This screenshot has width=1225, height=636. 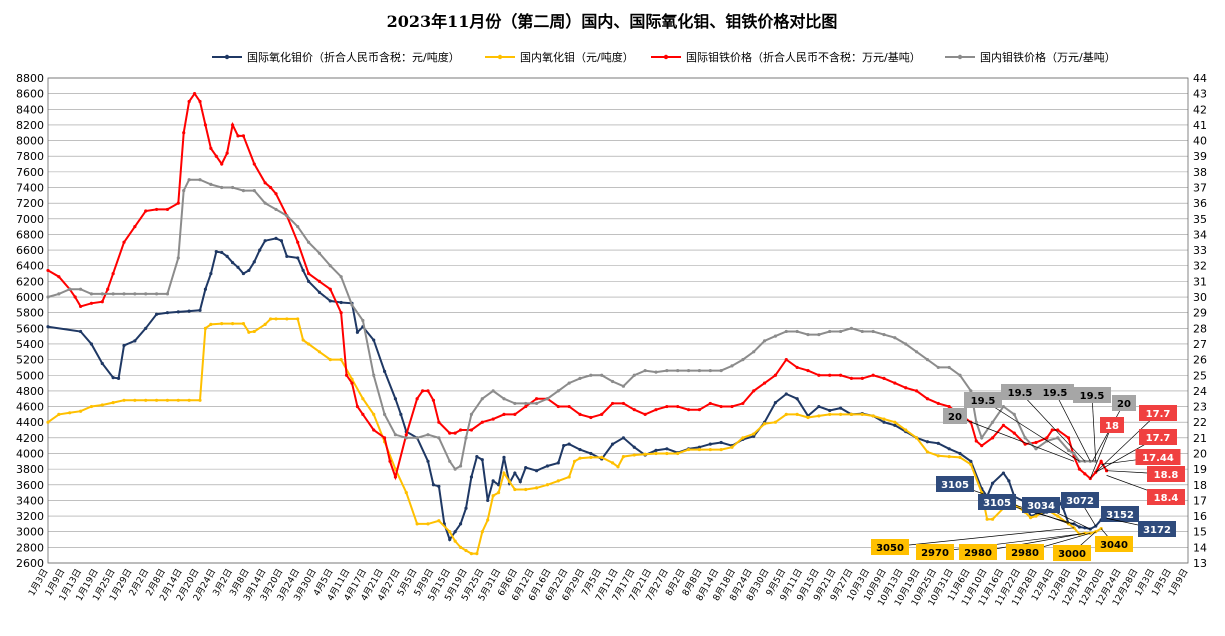 I want to click on right-tick-label: 18, so click(x=1200, y=485).